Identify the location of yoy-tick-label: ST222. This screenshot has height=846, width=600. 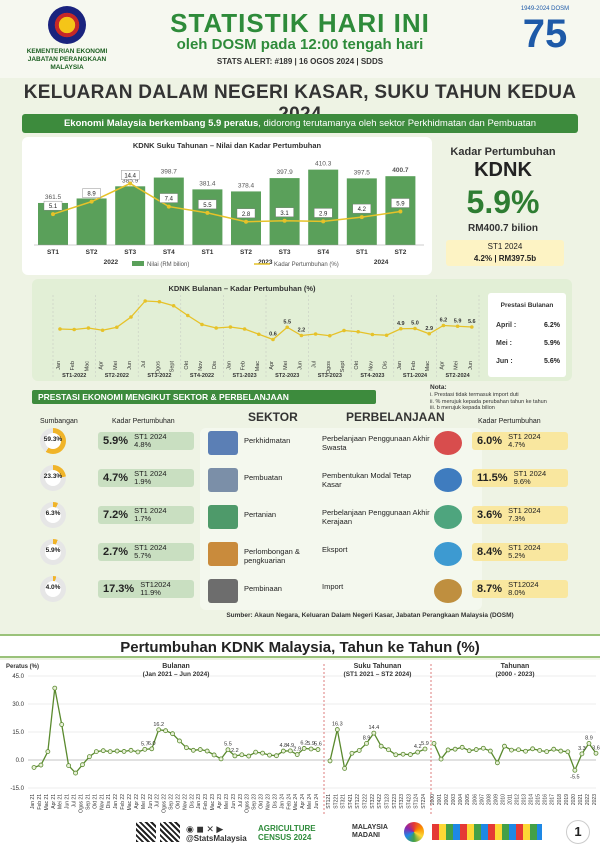
(366, 801).